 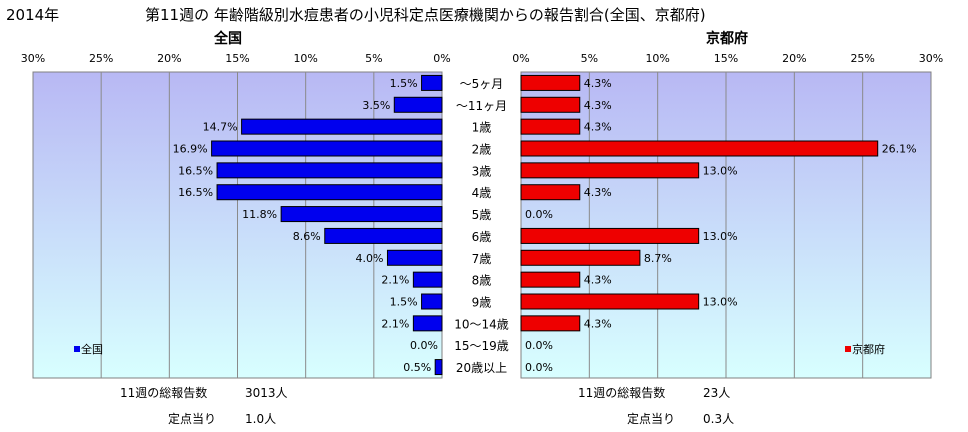 What do you see at coordinates (370, 258) in the screenshot?
I see `data-label-national: 4.0%` at bounding box center [370, 258].